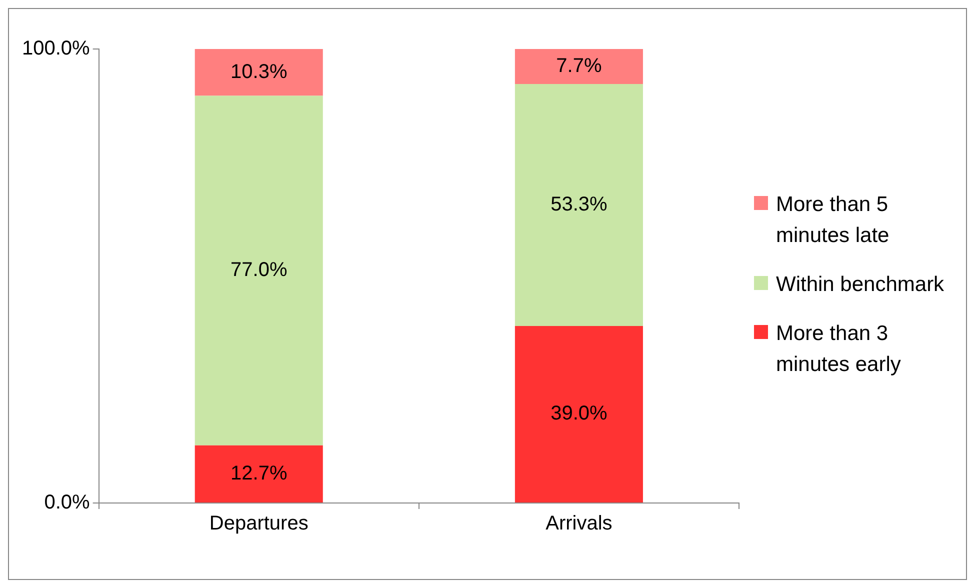 The width and height of the screenshot is (975, 582). I want to click on legend-label: Within benchmark, so click(860, 285).